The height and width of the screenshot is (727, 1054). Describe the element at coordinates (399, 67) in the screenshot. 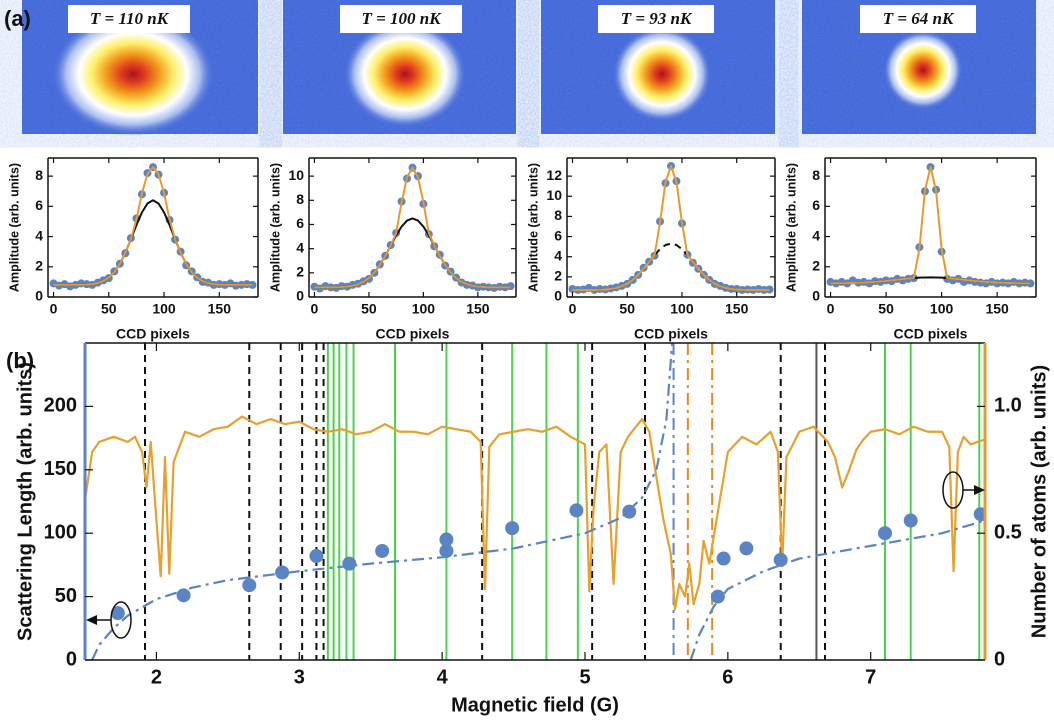

I see `image: T = 100 nK` at that location.